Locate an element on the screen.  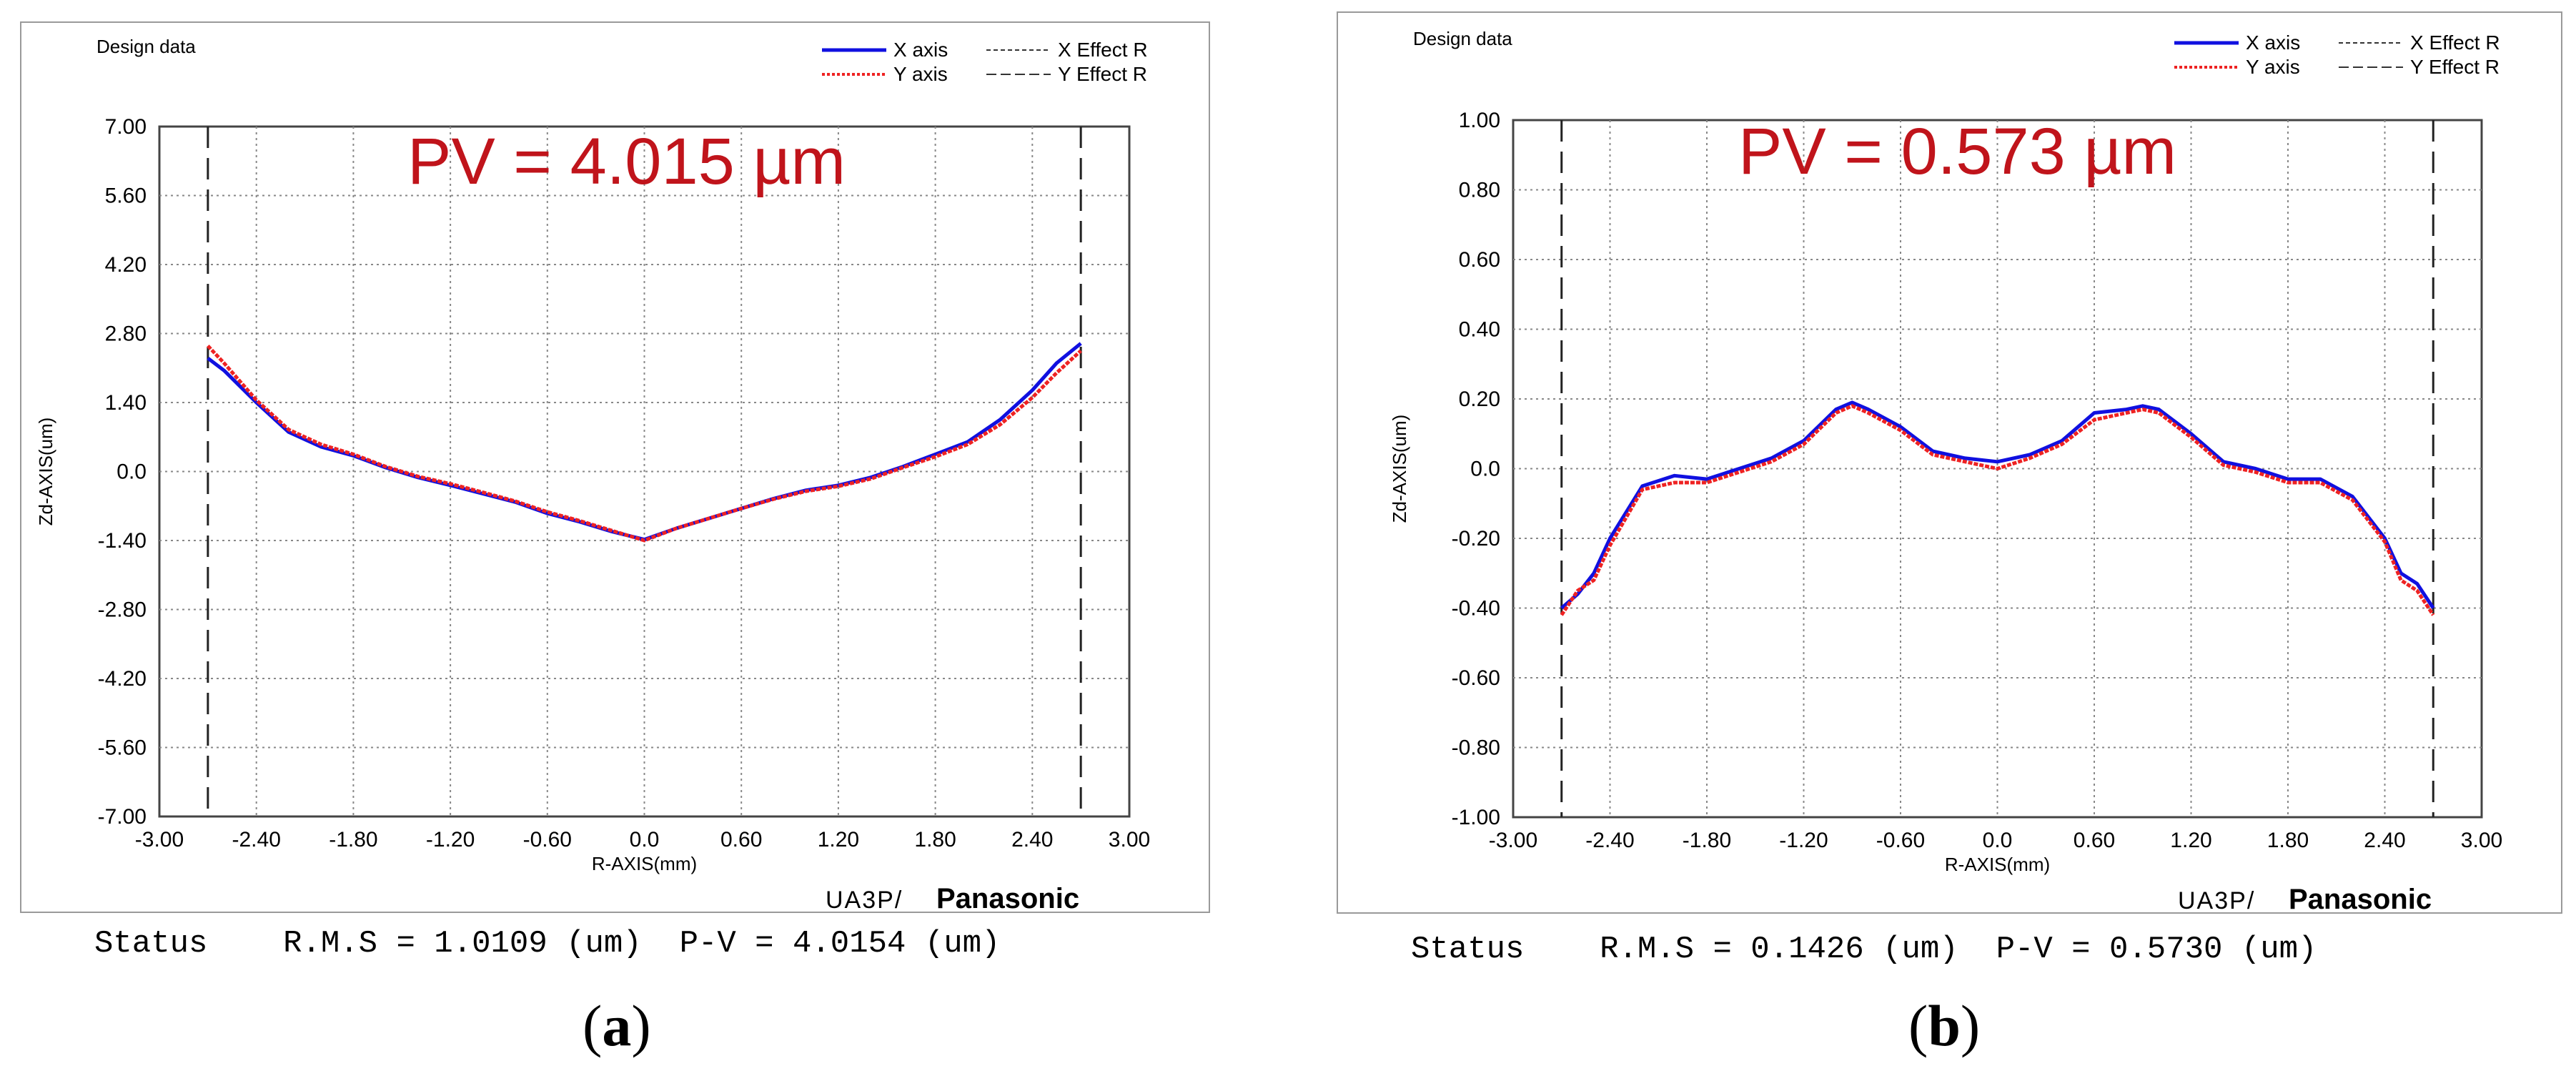
status-rms: R.M.S = 1.0109 (um) is located at coordinates (463, 944).